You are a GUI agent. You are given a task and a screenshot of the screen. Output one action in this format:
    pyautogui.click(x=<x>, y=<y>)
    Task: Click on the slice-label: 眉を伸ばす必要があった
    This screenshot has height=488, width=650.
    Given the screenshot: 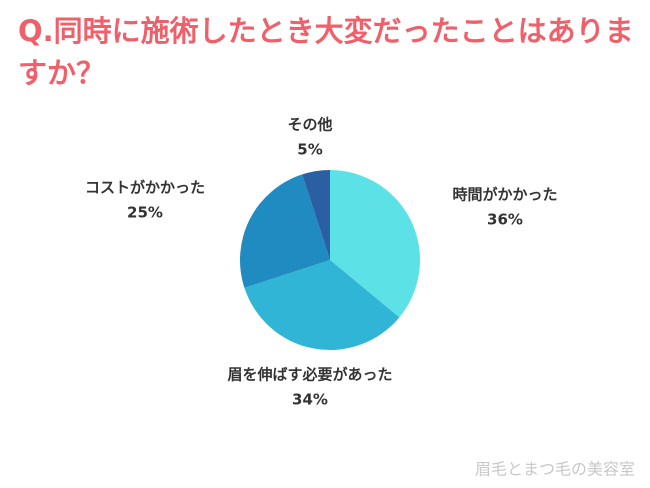 What is the action you would take?
    pyautogui.click(x=309, y=375)
    